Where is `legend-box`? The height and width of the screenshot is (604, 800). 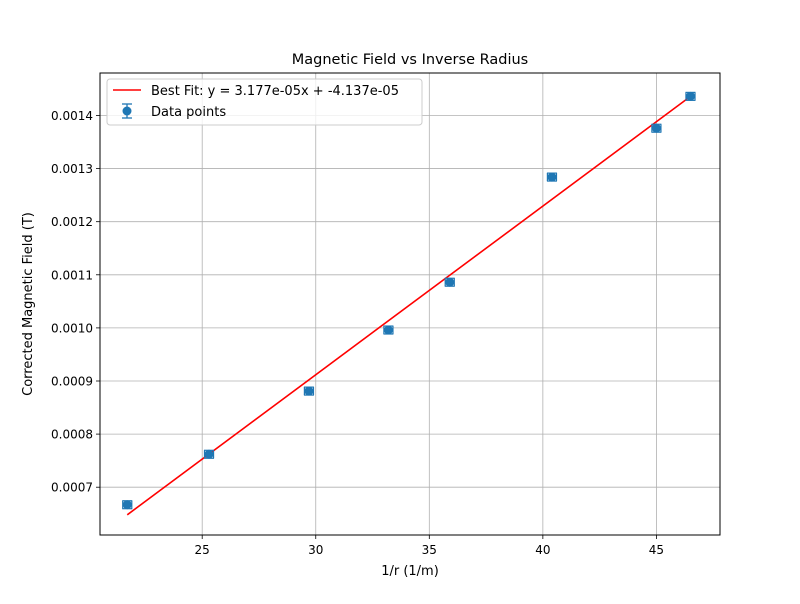
legend-box is located at coordinates (264, 102).